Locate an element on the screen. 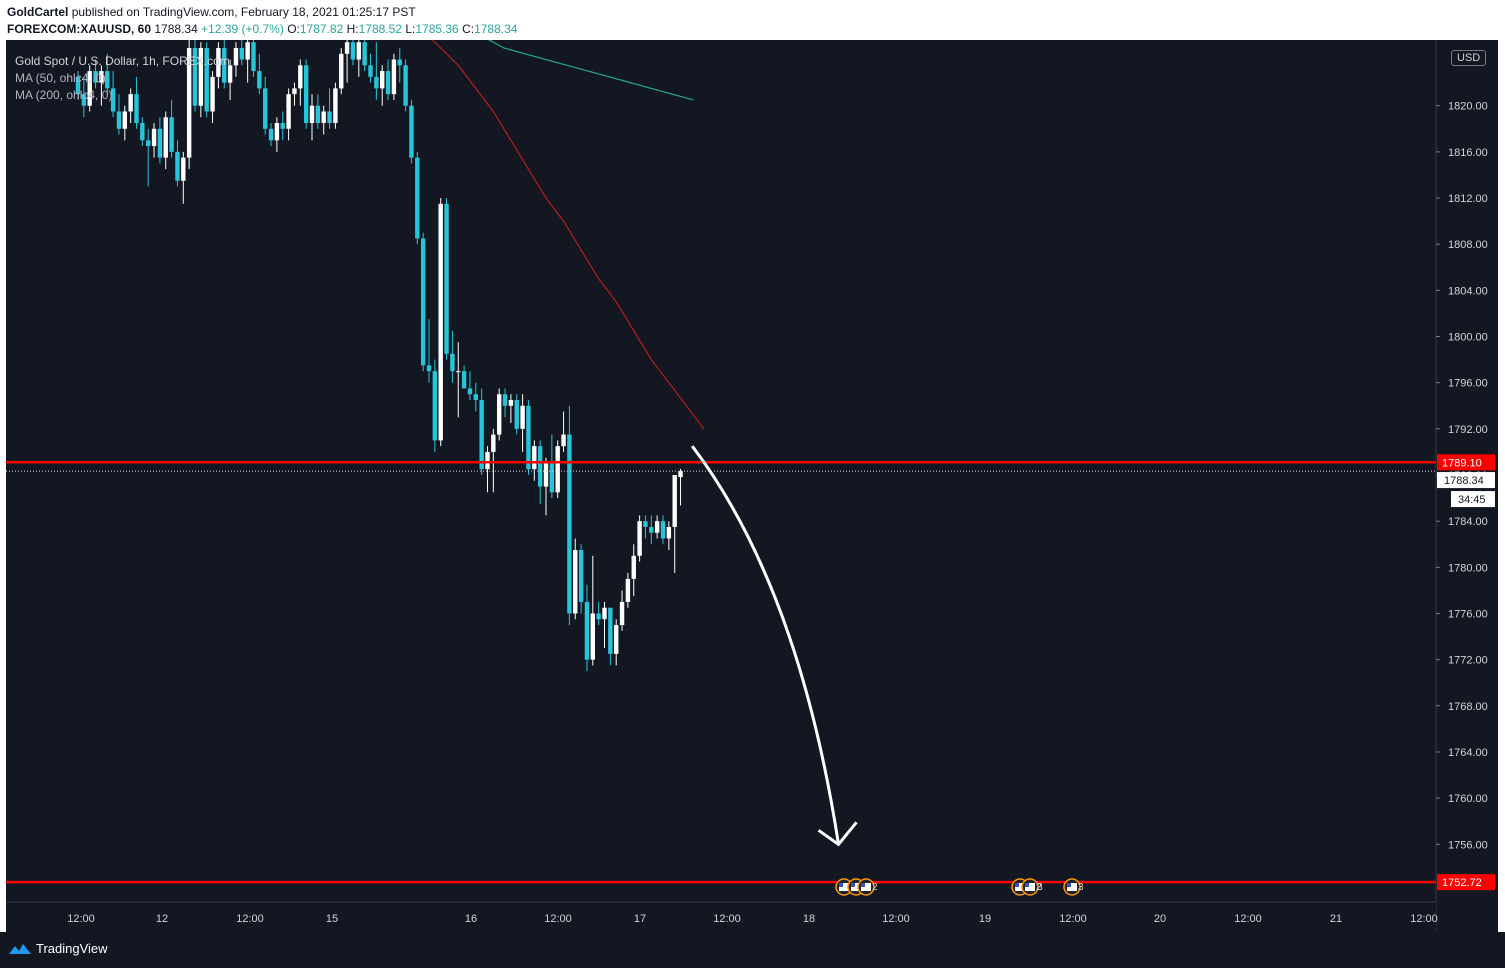 This screenshot has height=968, width=1505. legend-title: Gold Spot / U.S. Dollar, 1h, FOREX.com is located at coordinates (122, 61).